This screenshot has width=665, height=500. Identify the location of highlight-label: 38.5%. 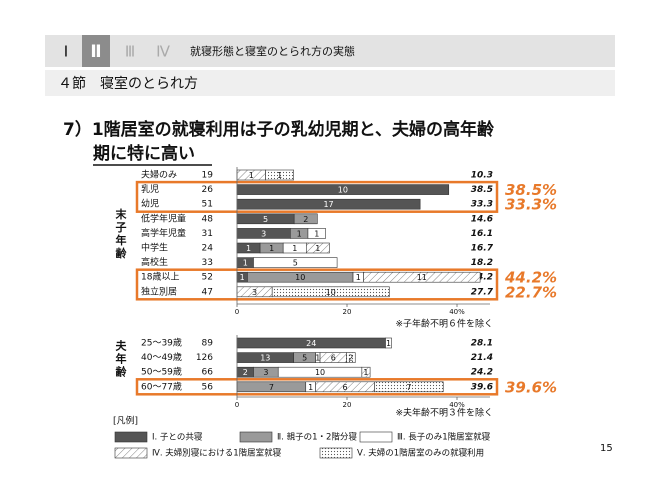
(531, 190).